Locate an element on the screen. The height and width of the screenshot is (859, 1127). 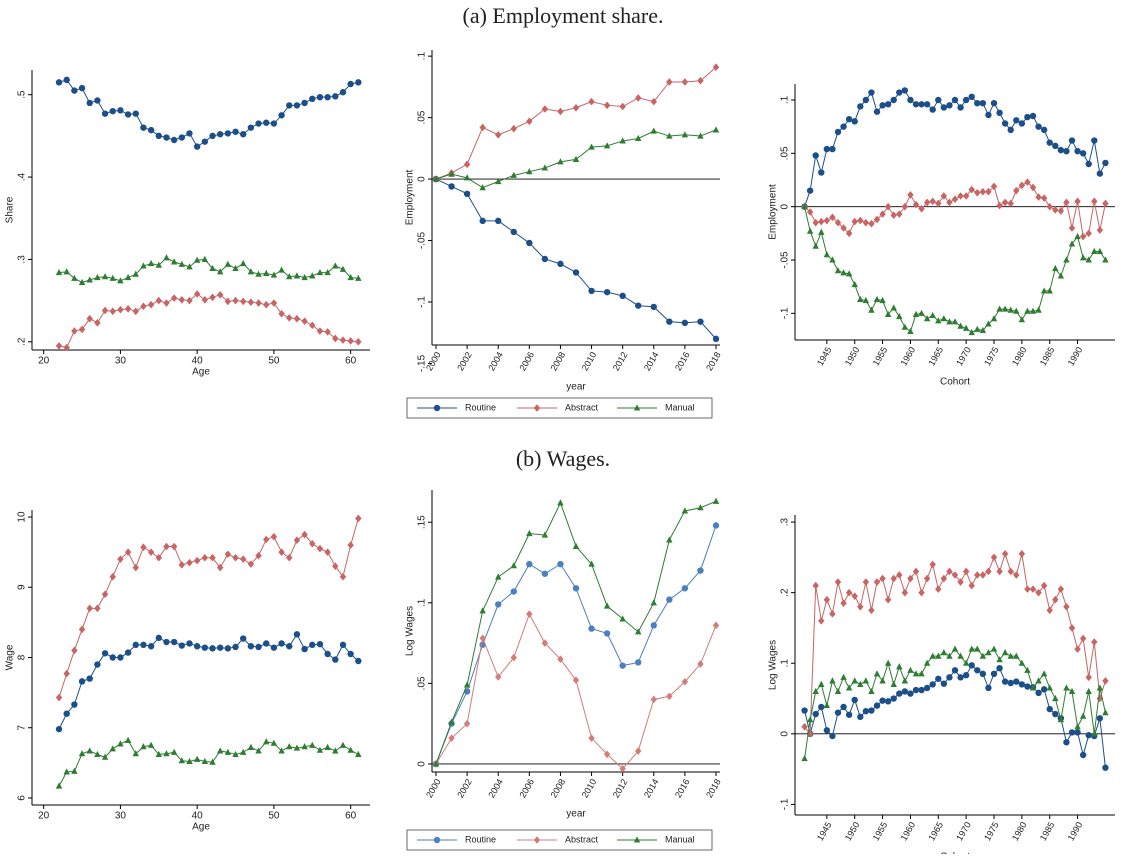
legend-label: Routine is located at coordinates (480, 407).